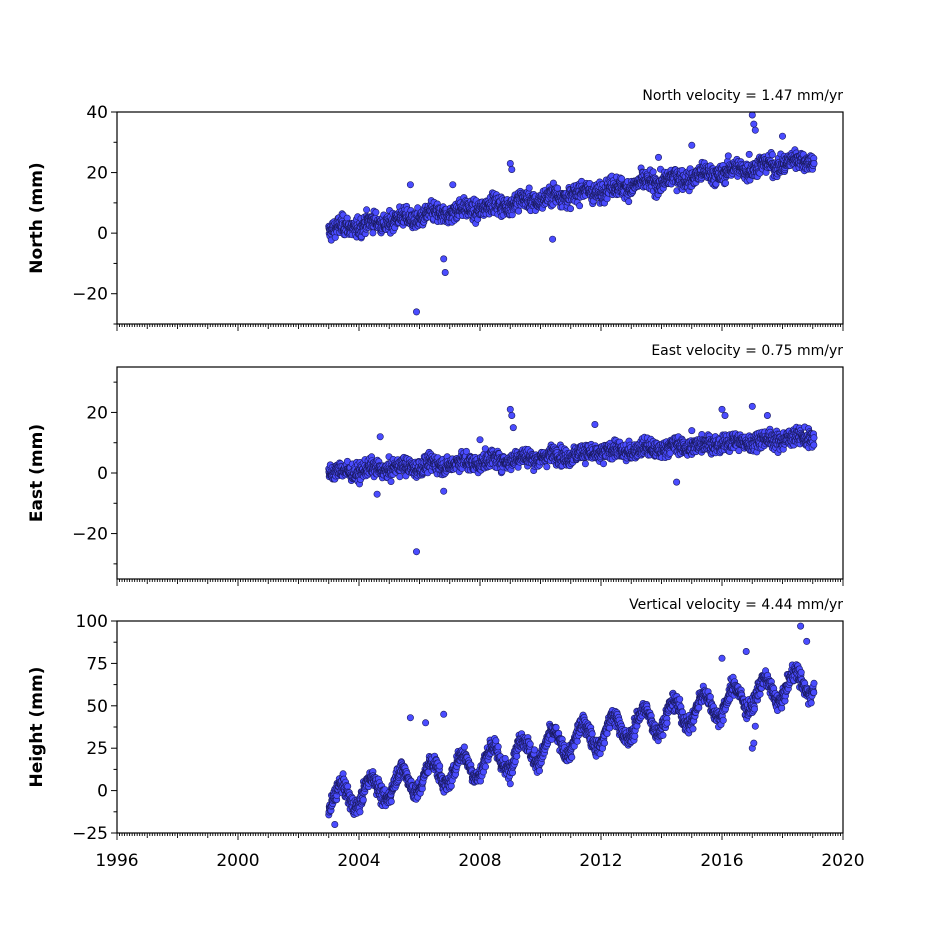 The width and height of the screenshot is (937, 937). What do you see at coordinates (97, 113) in the screenshot?
I see `y-tick-label: 40` at bounding box center [97, 113].